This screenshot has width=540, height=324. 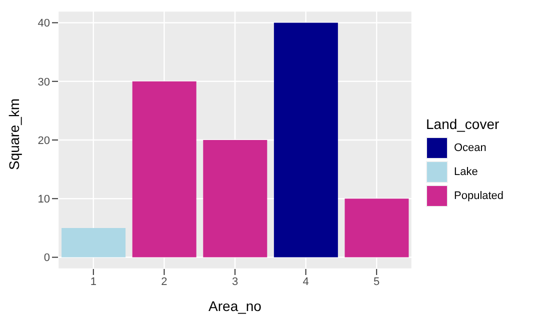 What do you see at coordinates (44, 24) in the screenshot?
I see `y-tick-label: 40` at bounding box center [44, 24].